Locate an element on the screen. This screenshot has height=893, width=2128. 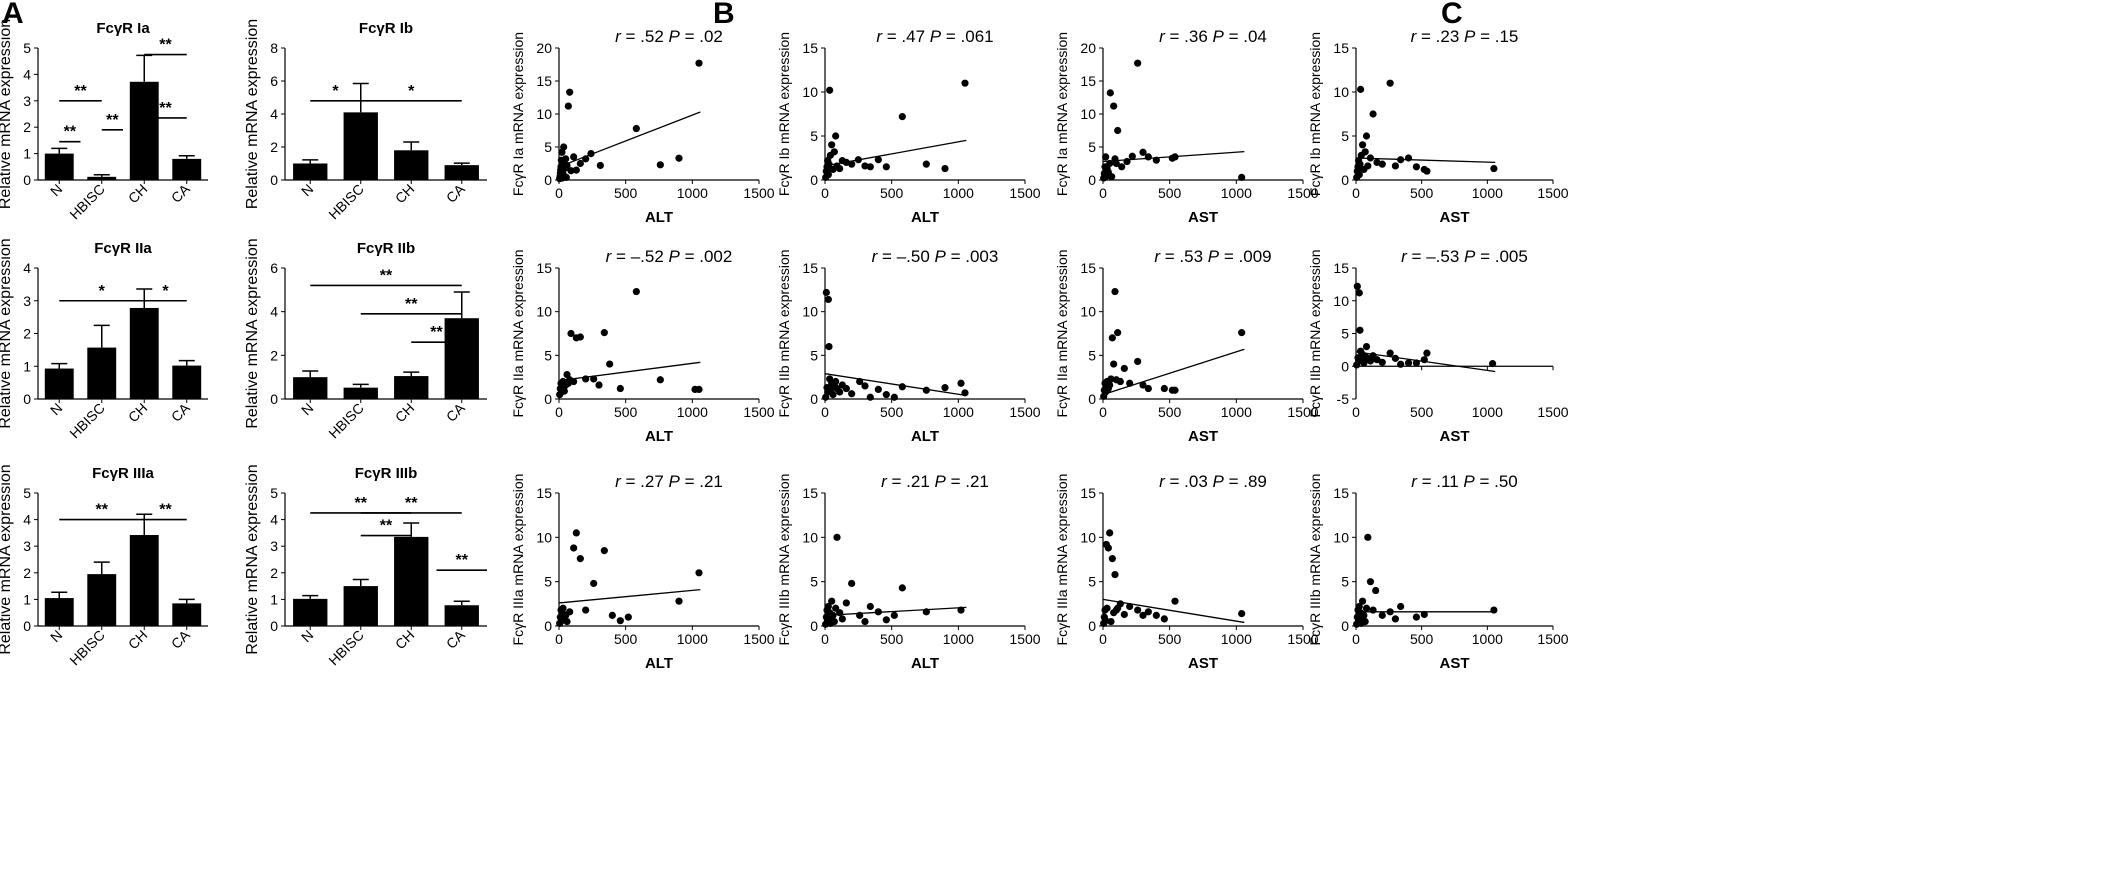
x-tick-label: 0 is located at coordinates (825, 193).